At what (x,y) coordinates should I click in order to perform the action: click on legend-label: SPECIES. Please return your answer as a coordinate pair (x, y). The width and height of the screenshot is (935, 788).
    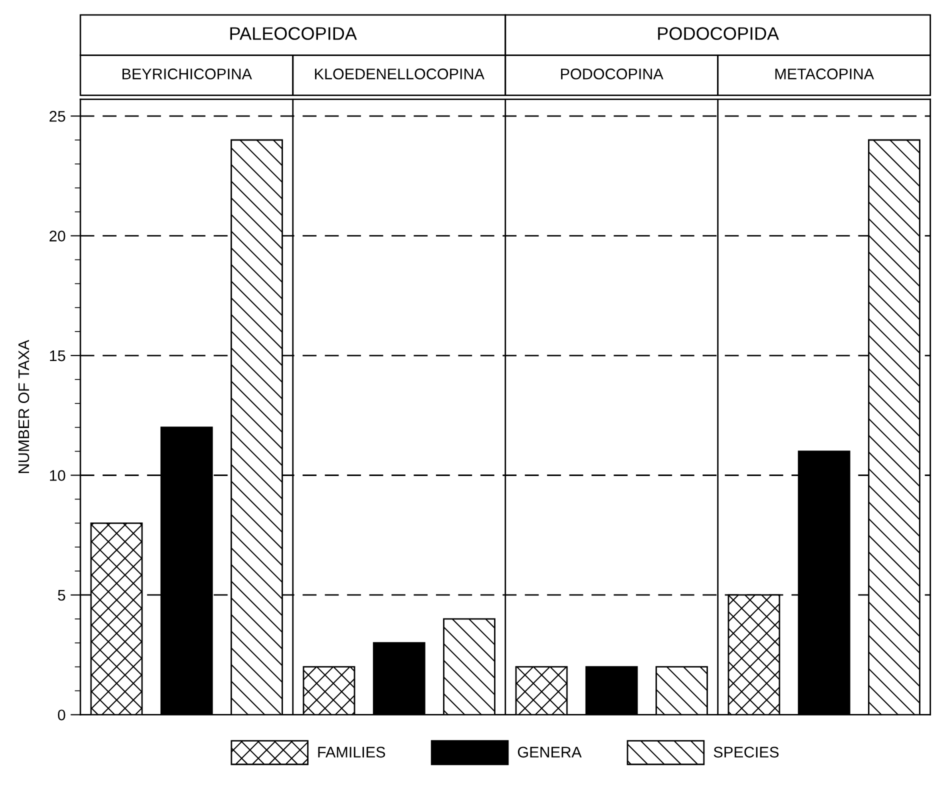
    Looking at the image, I should click on (746, 752).